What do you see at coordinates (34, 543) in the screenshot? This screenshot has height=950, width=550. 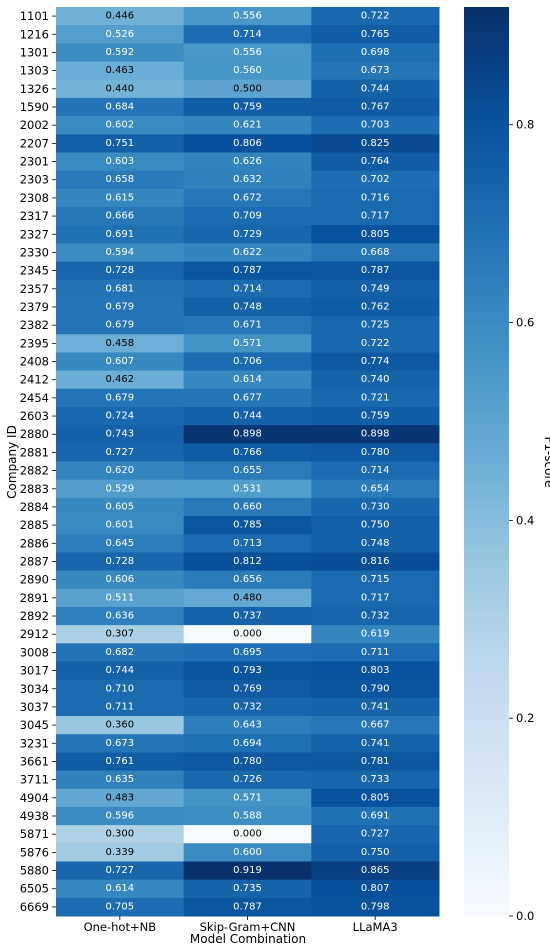 I see `row-tick-label: 2886` at bounding box center [34, 543].